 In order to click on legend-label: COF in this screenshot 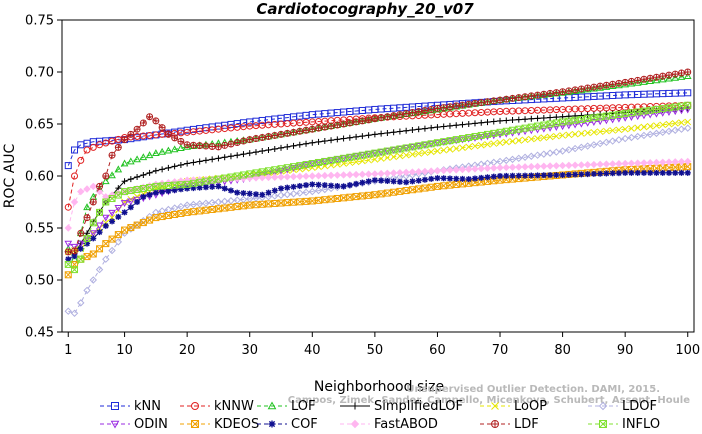, I will do `click(304, 424)`.